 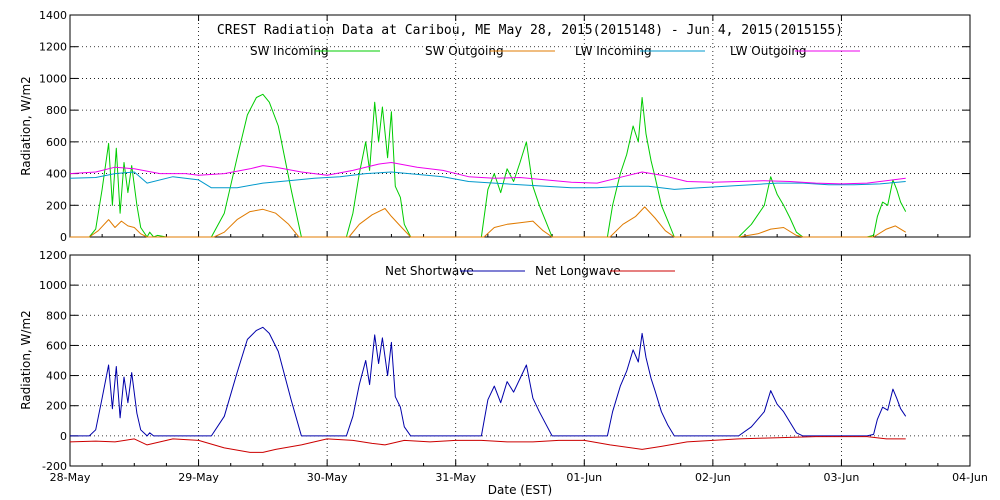 I want to click on top-y-axis-title: Radiation, W/m2, so click(x=26, y=126).